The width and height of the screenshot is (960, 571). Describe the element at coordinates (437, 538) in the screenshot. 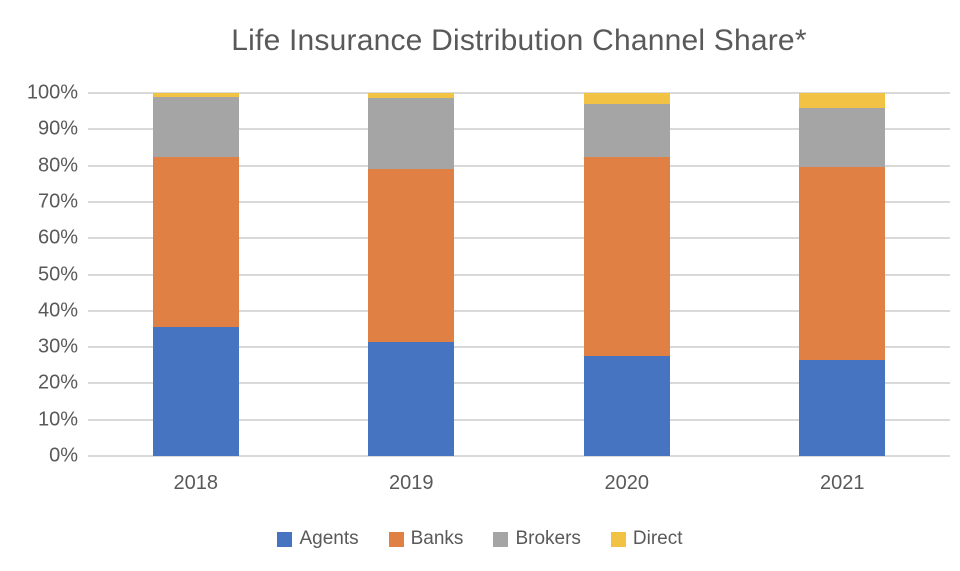

I see `legend-label-banks: Banks` at that location.